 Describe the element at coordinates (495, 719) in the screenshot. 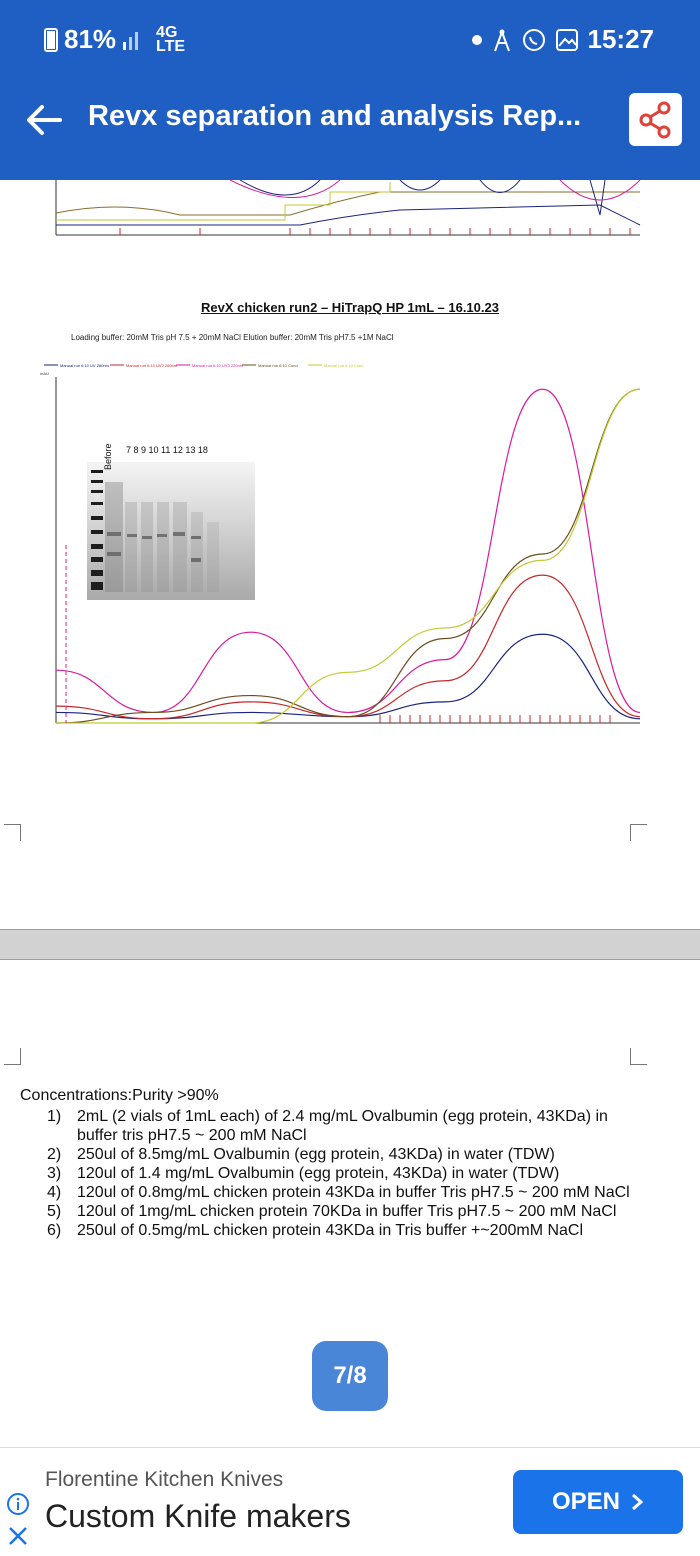

I see `fraction-ticks` at that location.